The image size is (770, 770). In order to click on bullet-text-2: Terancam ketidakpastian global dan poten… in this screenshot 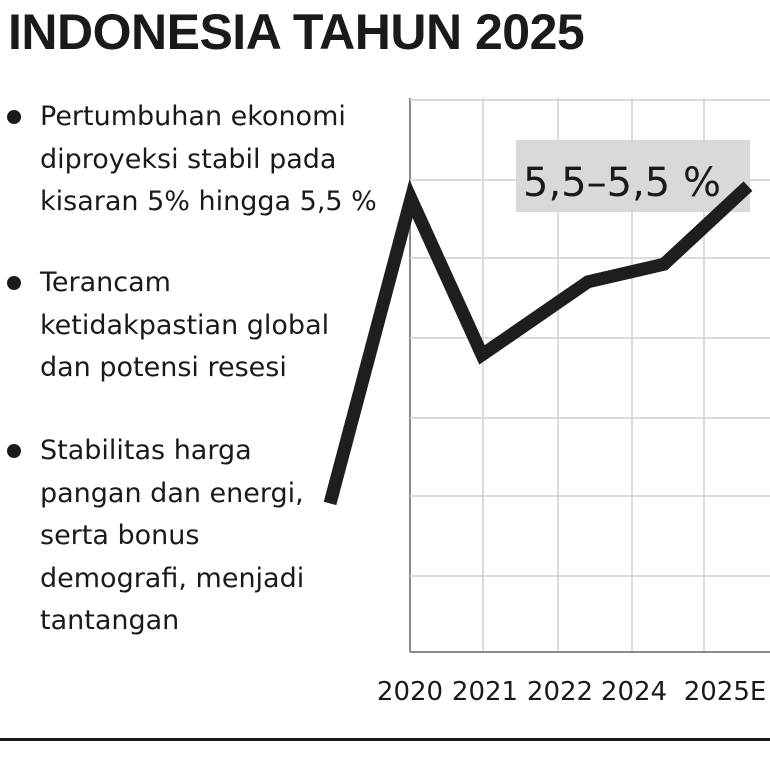, I will do `click(185, 325)`.